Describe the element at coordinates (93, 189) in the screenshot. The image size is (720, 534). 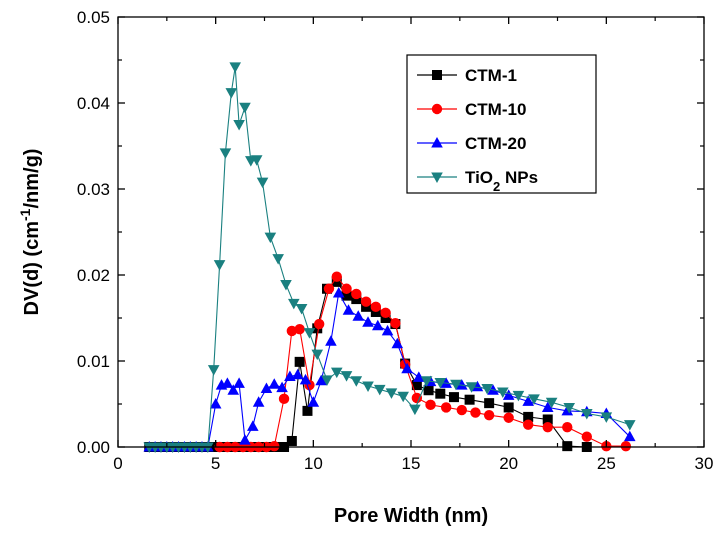
I see `y-tick-label: 0.03` at that location.